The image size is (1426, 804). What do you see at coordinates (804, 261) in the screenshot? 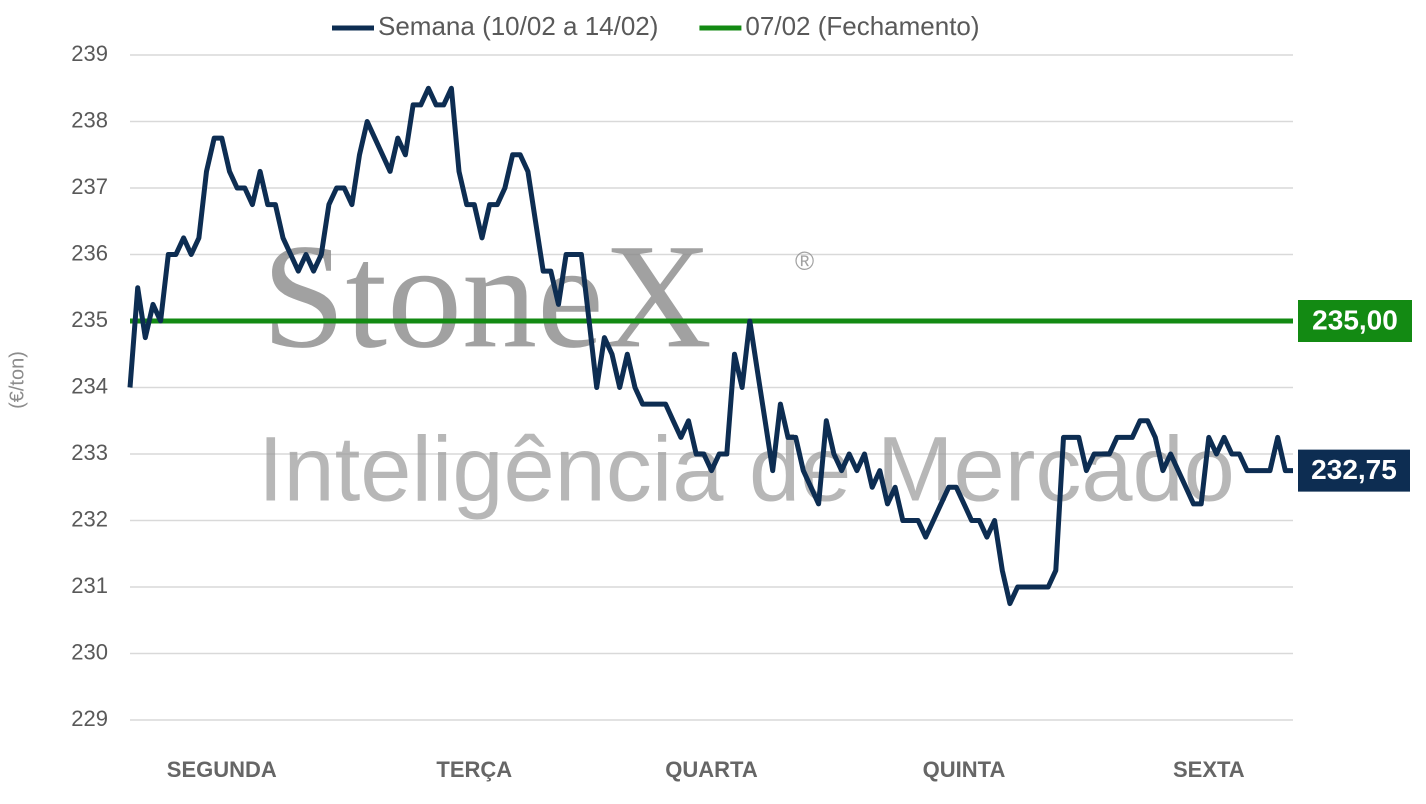
I see `watermark-mark: ®` at bounding box center [804, 261].